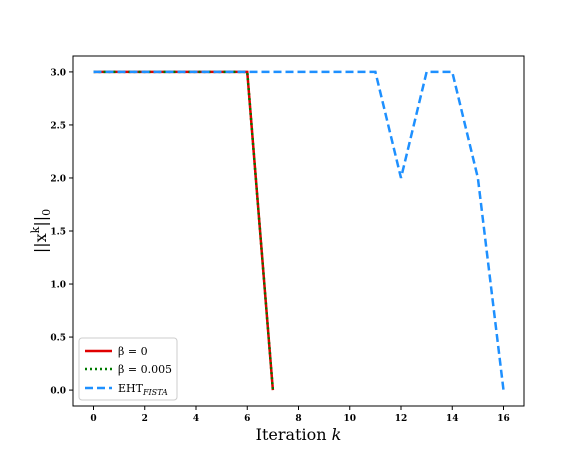 The image size is (581, 465). Describe the element at coordinates (58, 179) in the screenshot. I see `y-tick-label-2-0: 2.0` at that location.